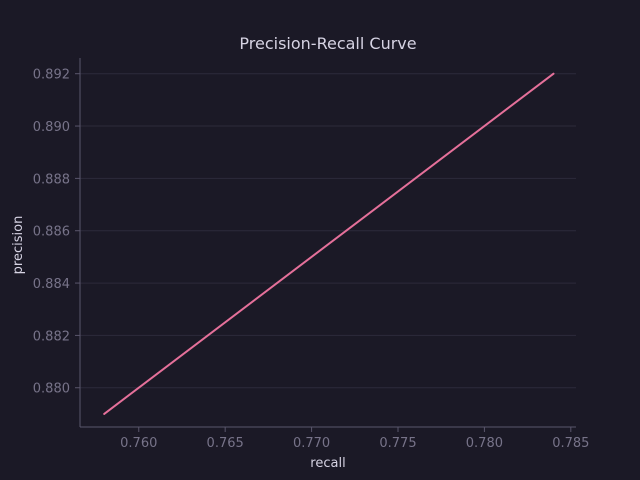 The width and height of the screenshot is (640, 480). What do you see at coordinates (51, 232) in the screenshot?
I see `y-tick-label: 0.886` at bounding box center [51, 232].